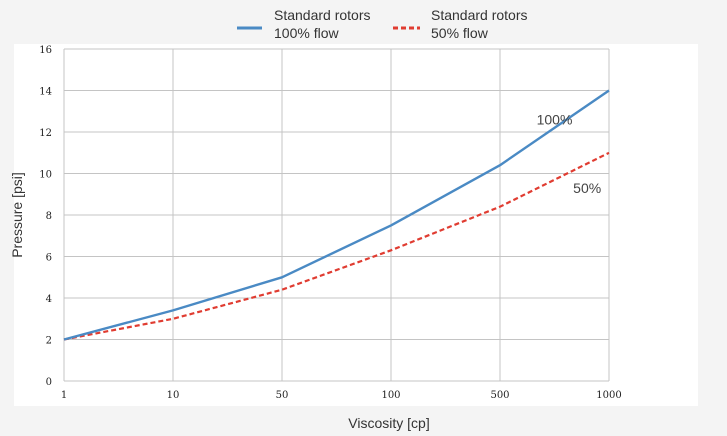 The image size is (727, 436). Describe the element at coordinates (45, 133) in the screenshot. I see `y-tick-label: 12` at that location.